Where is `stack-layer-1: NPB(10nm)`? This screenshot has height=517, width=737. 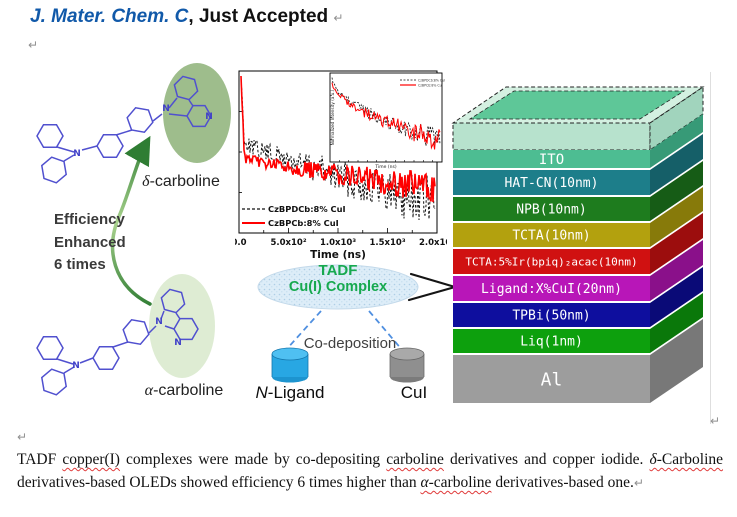 stack-layer-1: NPB(10nm) is located at coordinates (578, 191).